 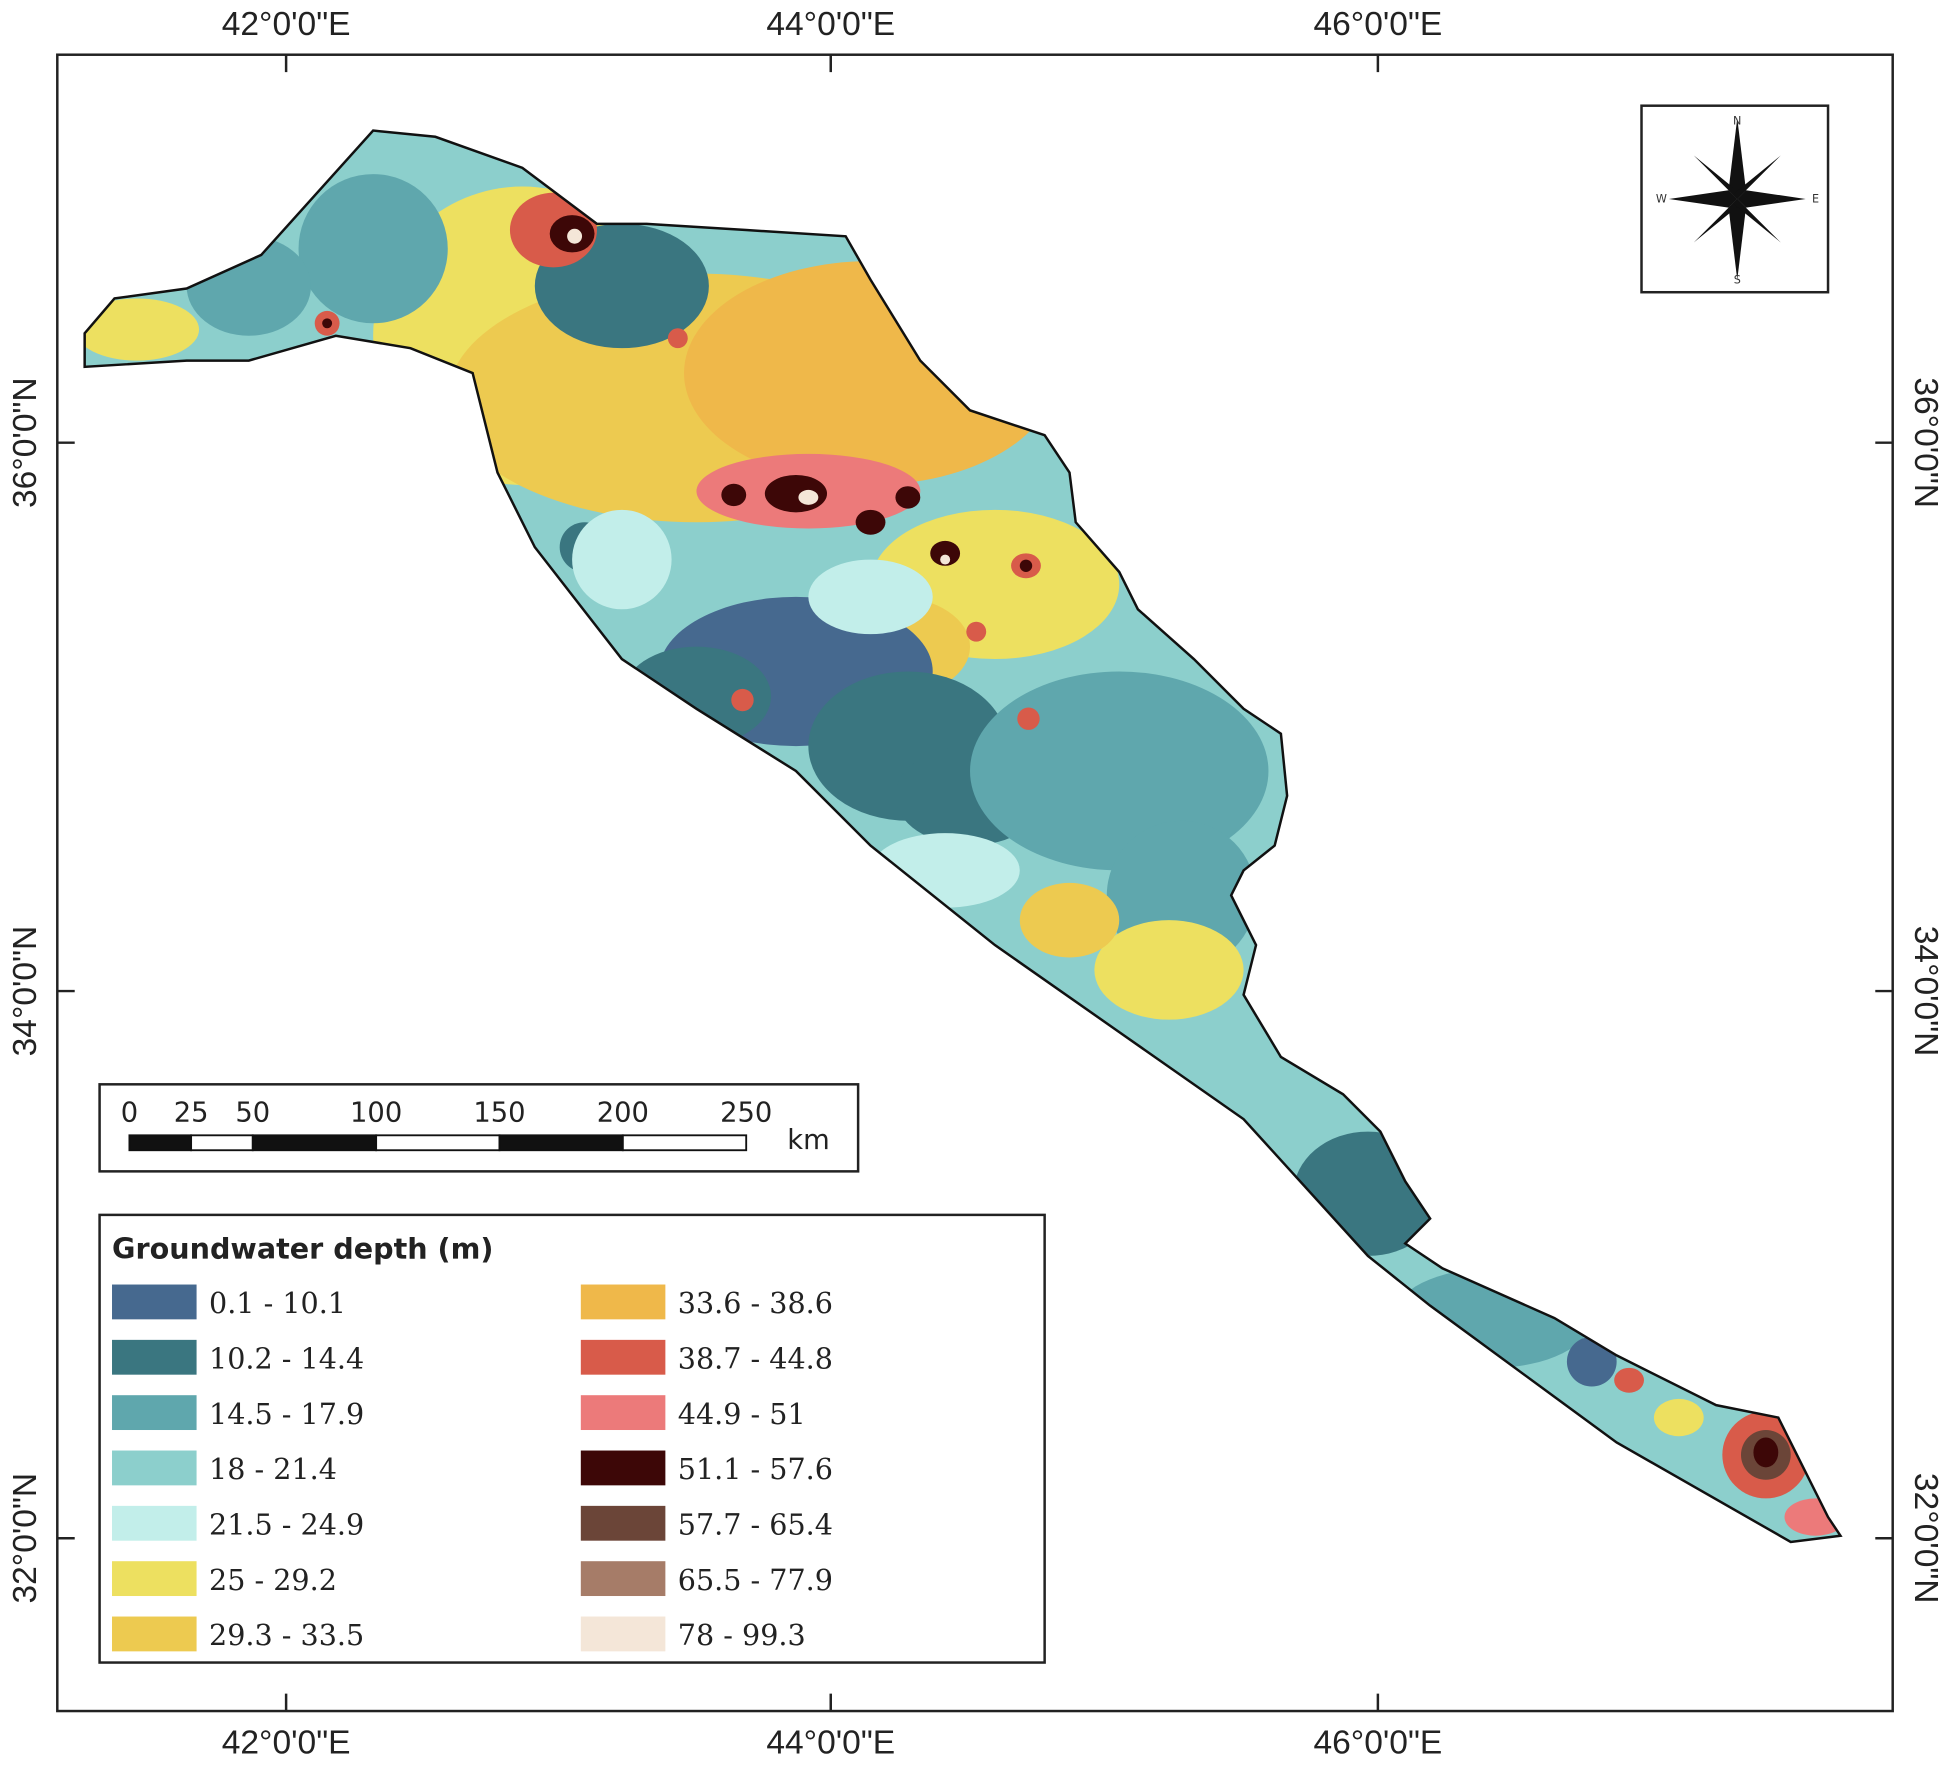 What do you see at coordinates (1377, 1742) in the screenshot?
I see `lon-label-bottom: 46°0'0"E` at bounding box center [1377, 1742].